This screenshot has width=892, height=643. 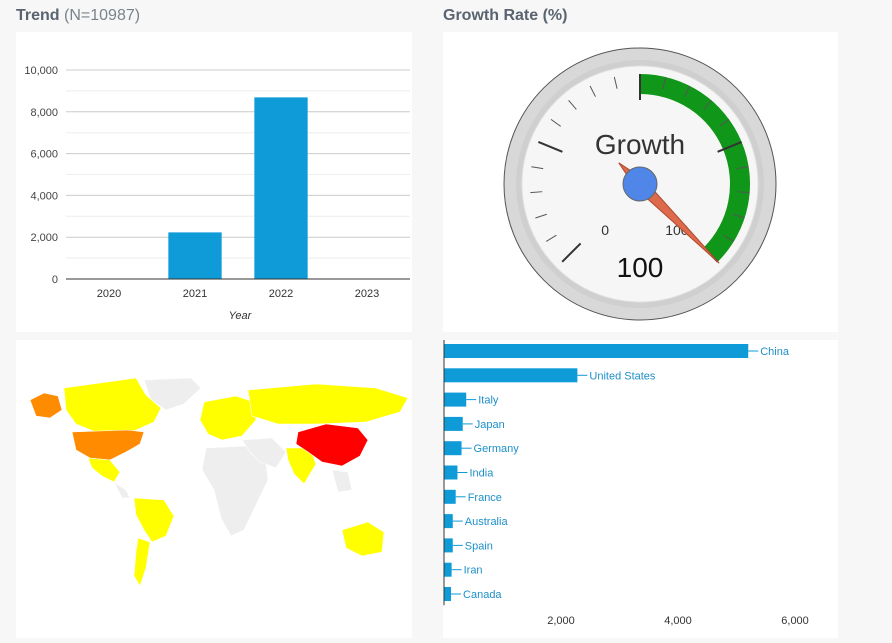 What do you see at coordinates (142, 562) in the screenshot?
I see `map-region-argentina` at bounding box center [142, 562].